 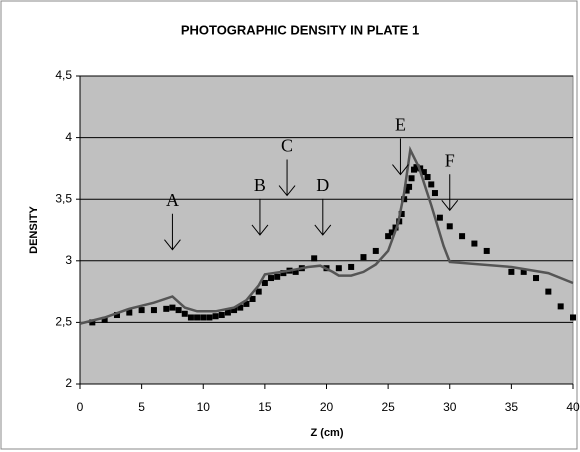 I want to click on annotation-label: F, so click(x=450, y=160).